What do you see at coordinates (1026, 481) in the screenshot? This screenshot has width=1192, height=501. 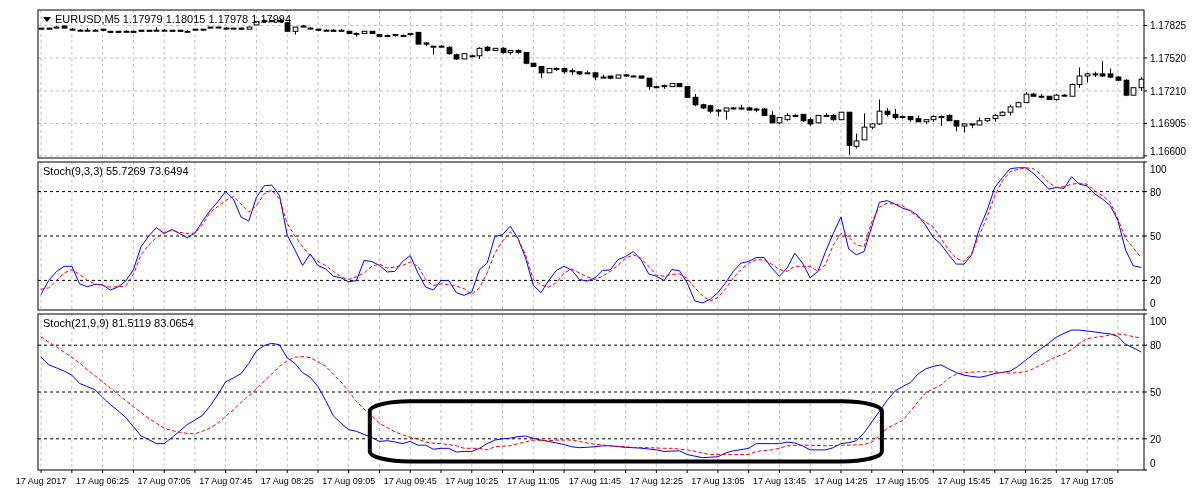 I see `x-tick-label: 17 Aug 16:25` at bounding box center [1026, 481].